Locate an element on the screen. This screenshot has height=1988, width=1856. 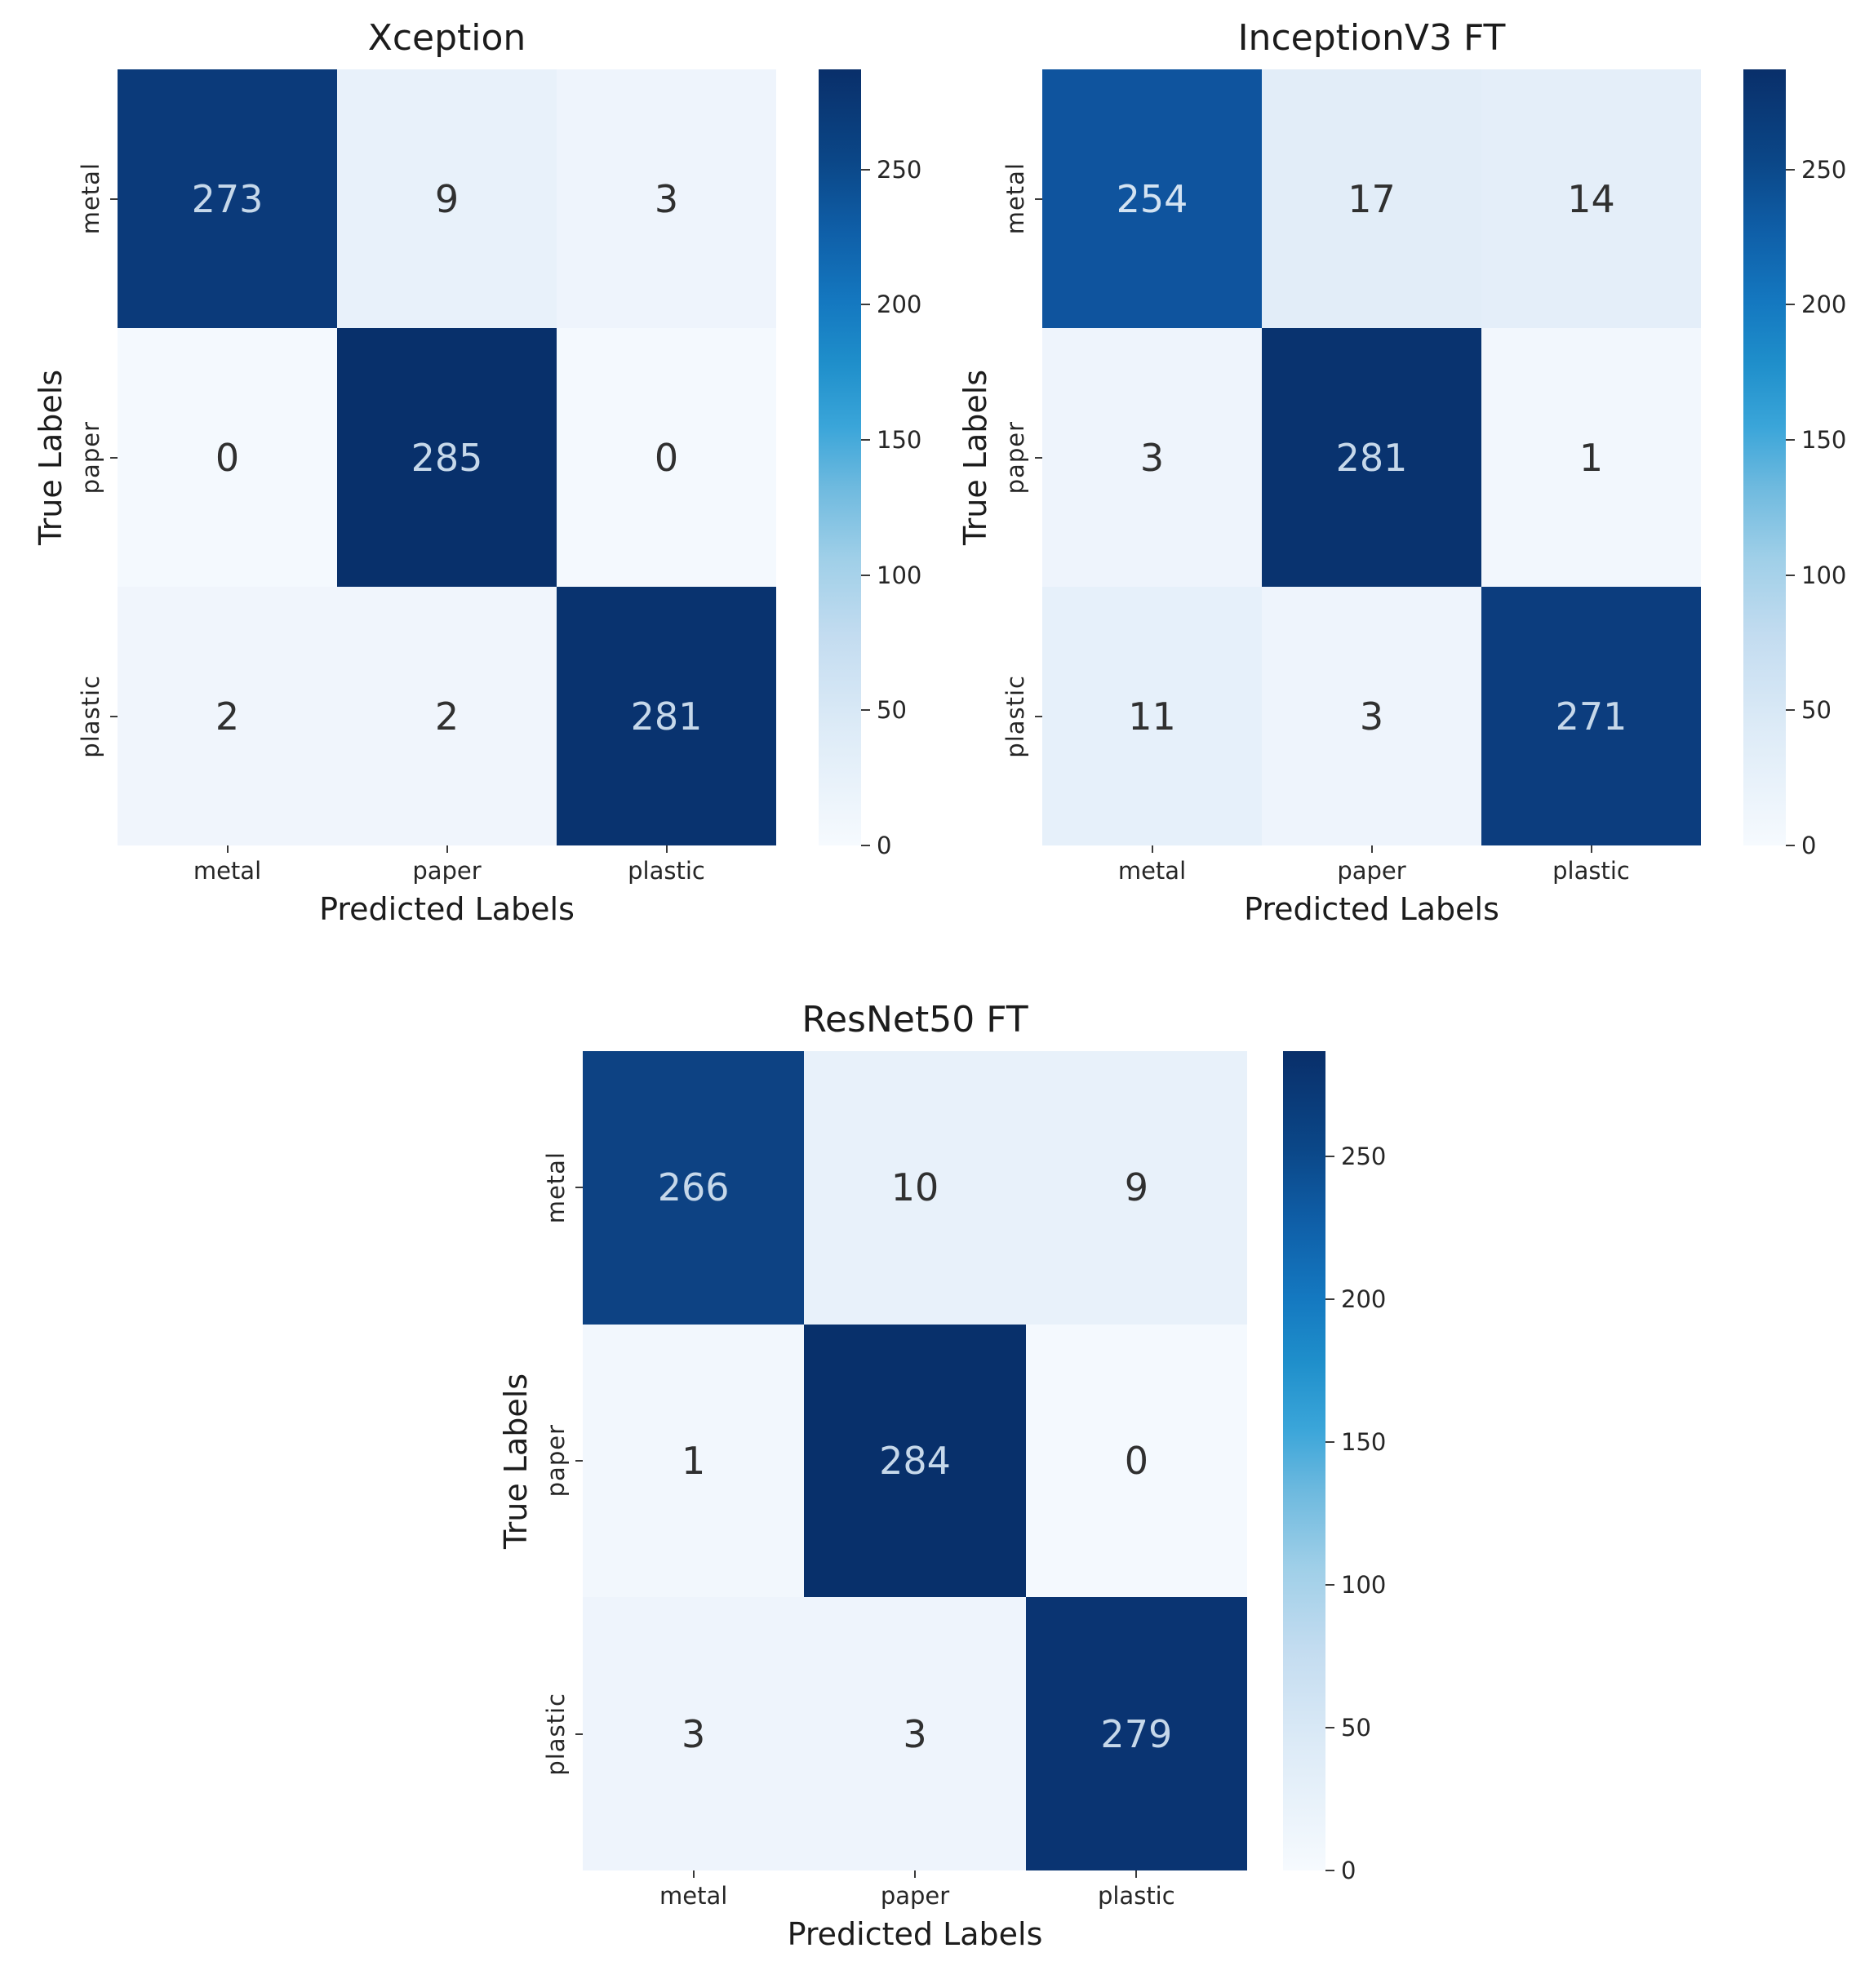
plot-title: InceptionV3 FT is located at coordinates (1371, 38).